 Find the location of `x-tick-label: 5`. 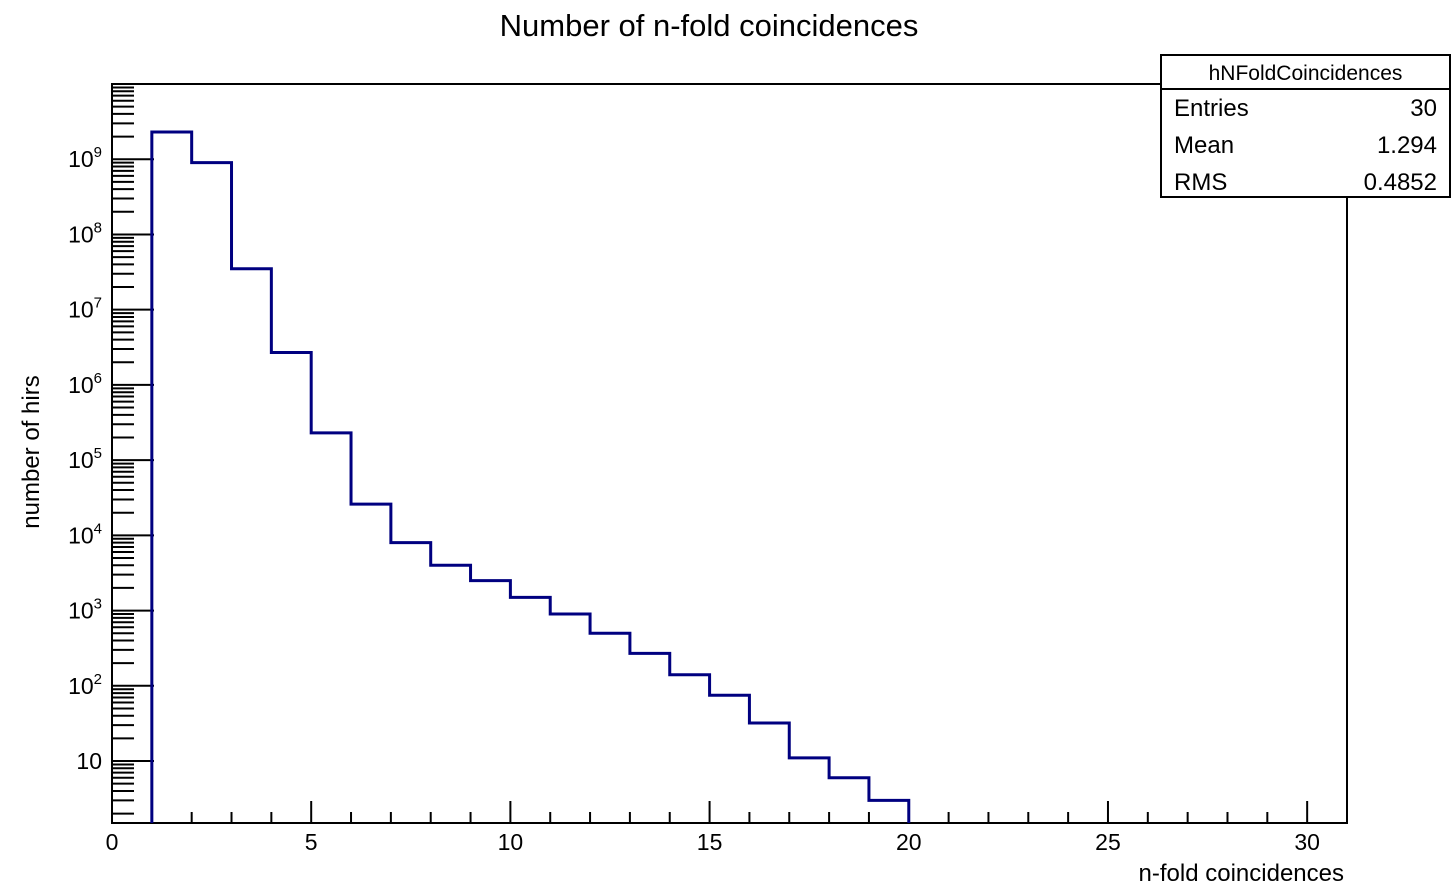

x-tick-label: 5 is located at coordinates (311, 842).